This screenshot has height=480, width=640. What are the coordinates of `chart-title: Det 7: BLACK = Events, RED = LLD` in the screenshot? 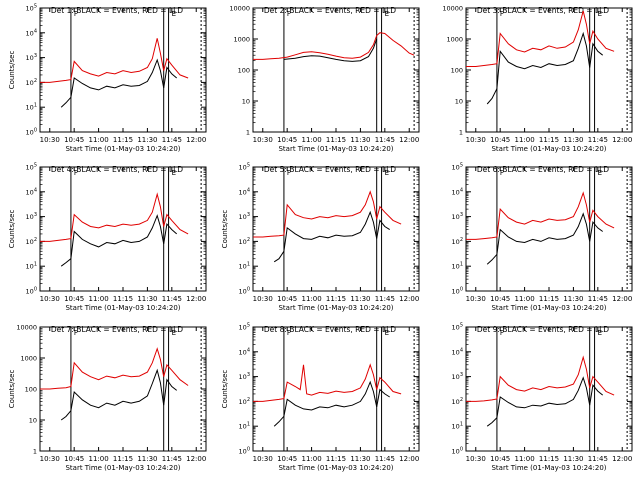 It's located at (117, 329).